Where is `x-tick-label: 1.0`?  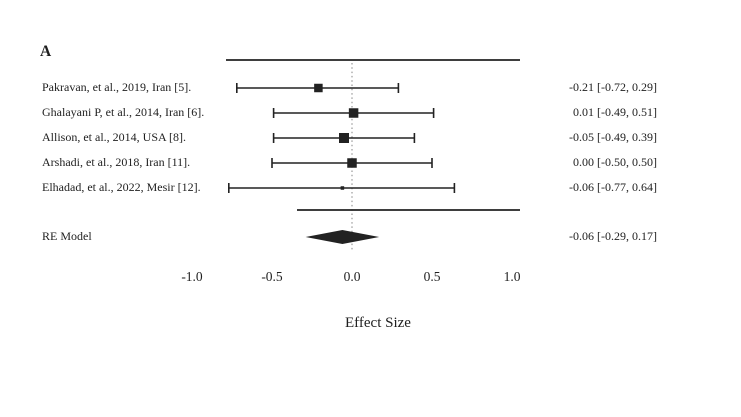
x-tick-label: 1.0 is located at coordinates (512, 276).